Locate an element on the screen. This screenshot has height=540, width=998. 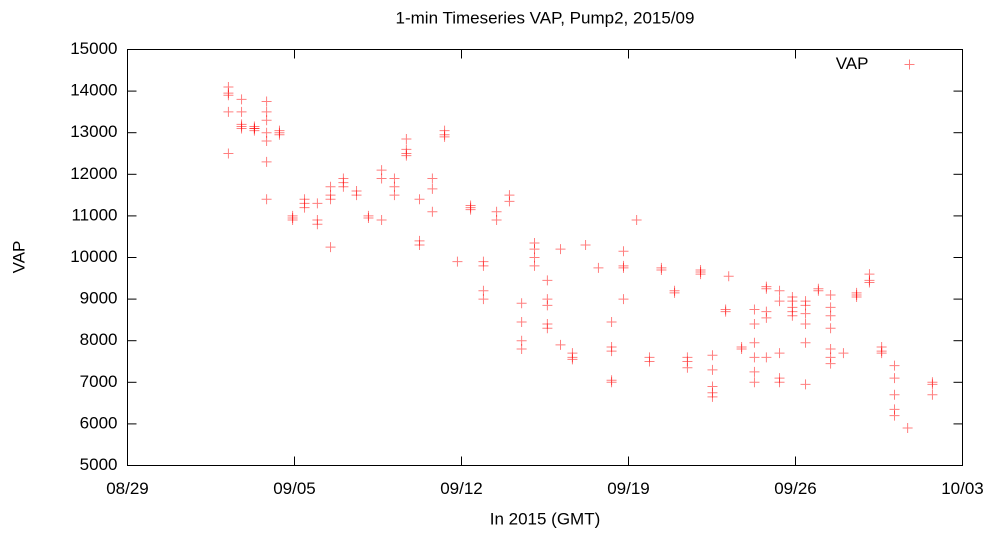
y-tick-label: 11000 is located at coordinates (94, 214).